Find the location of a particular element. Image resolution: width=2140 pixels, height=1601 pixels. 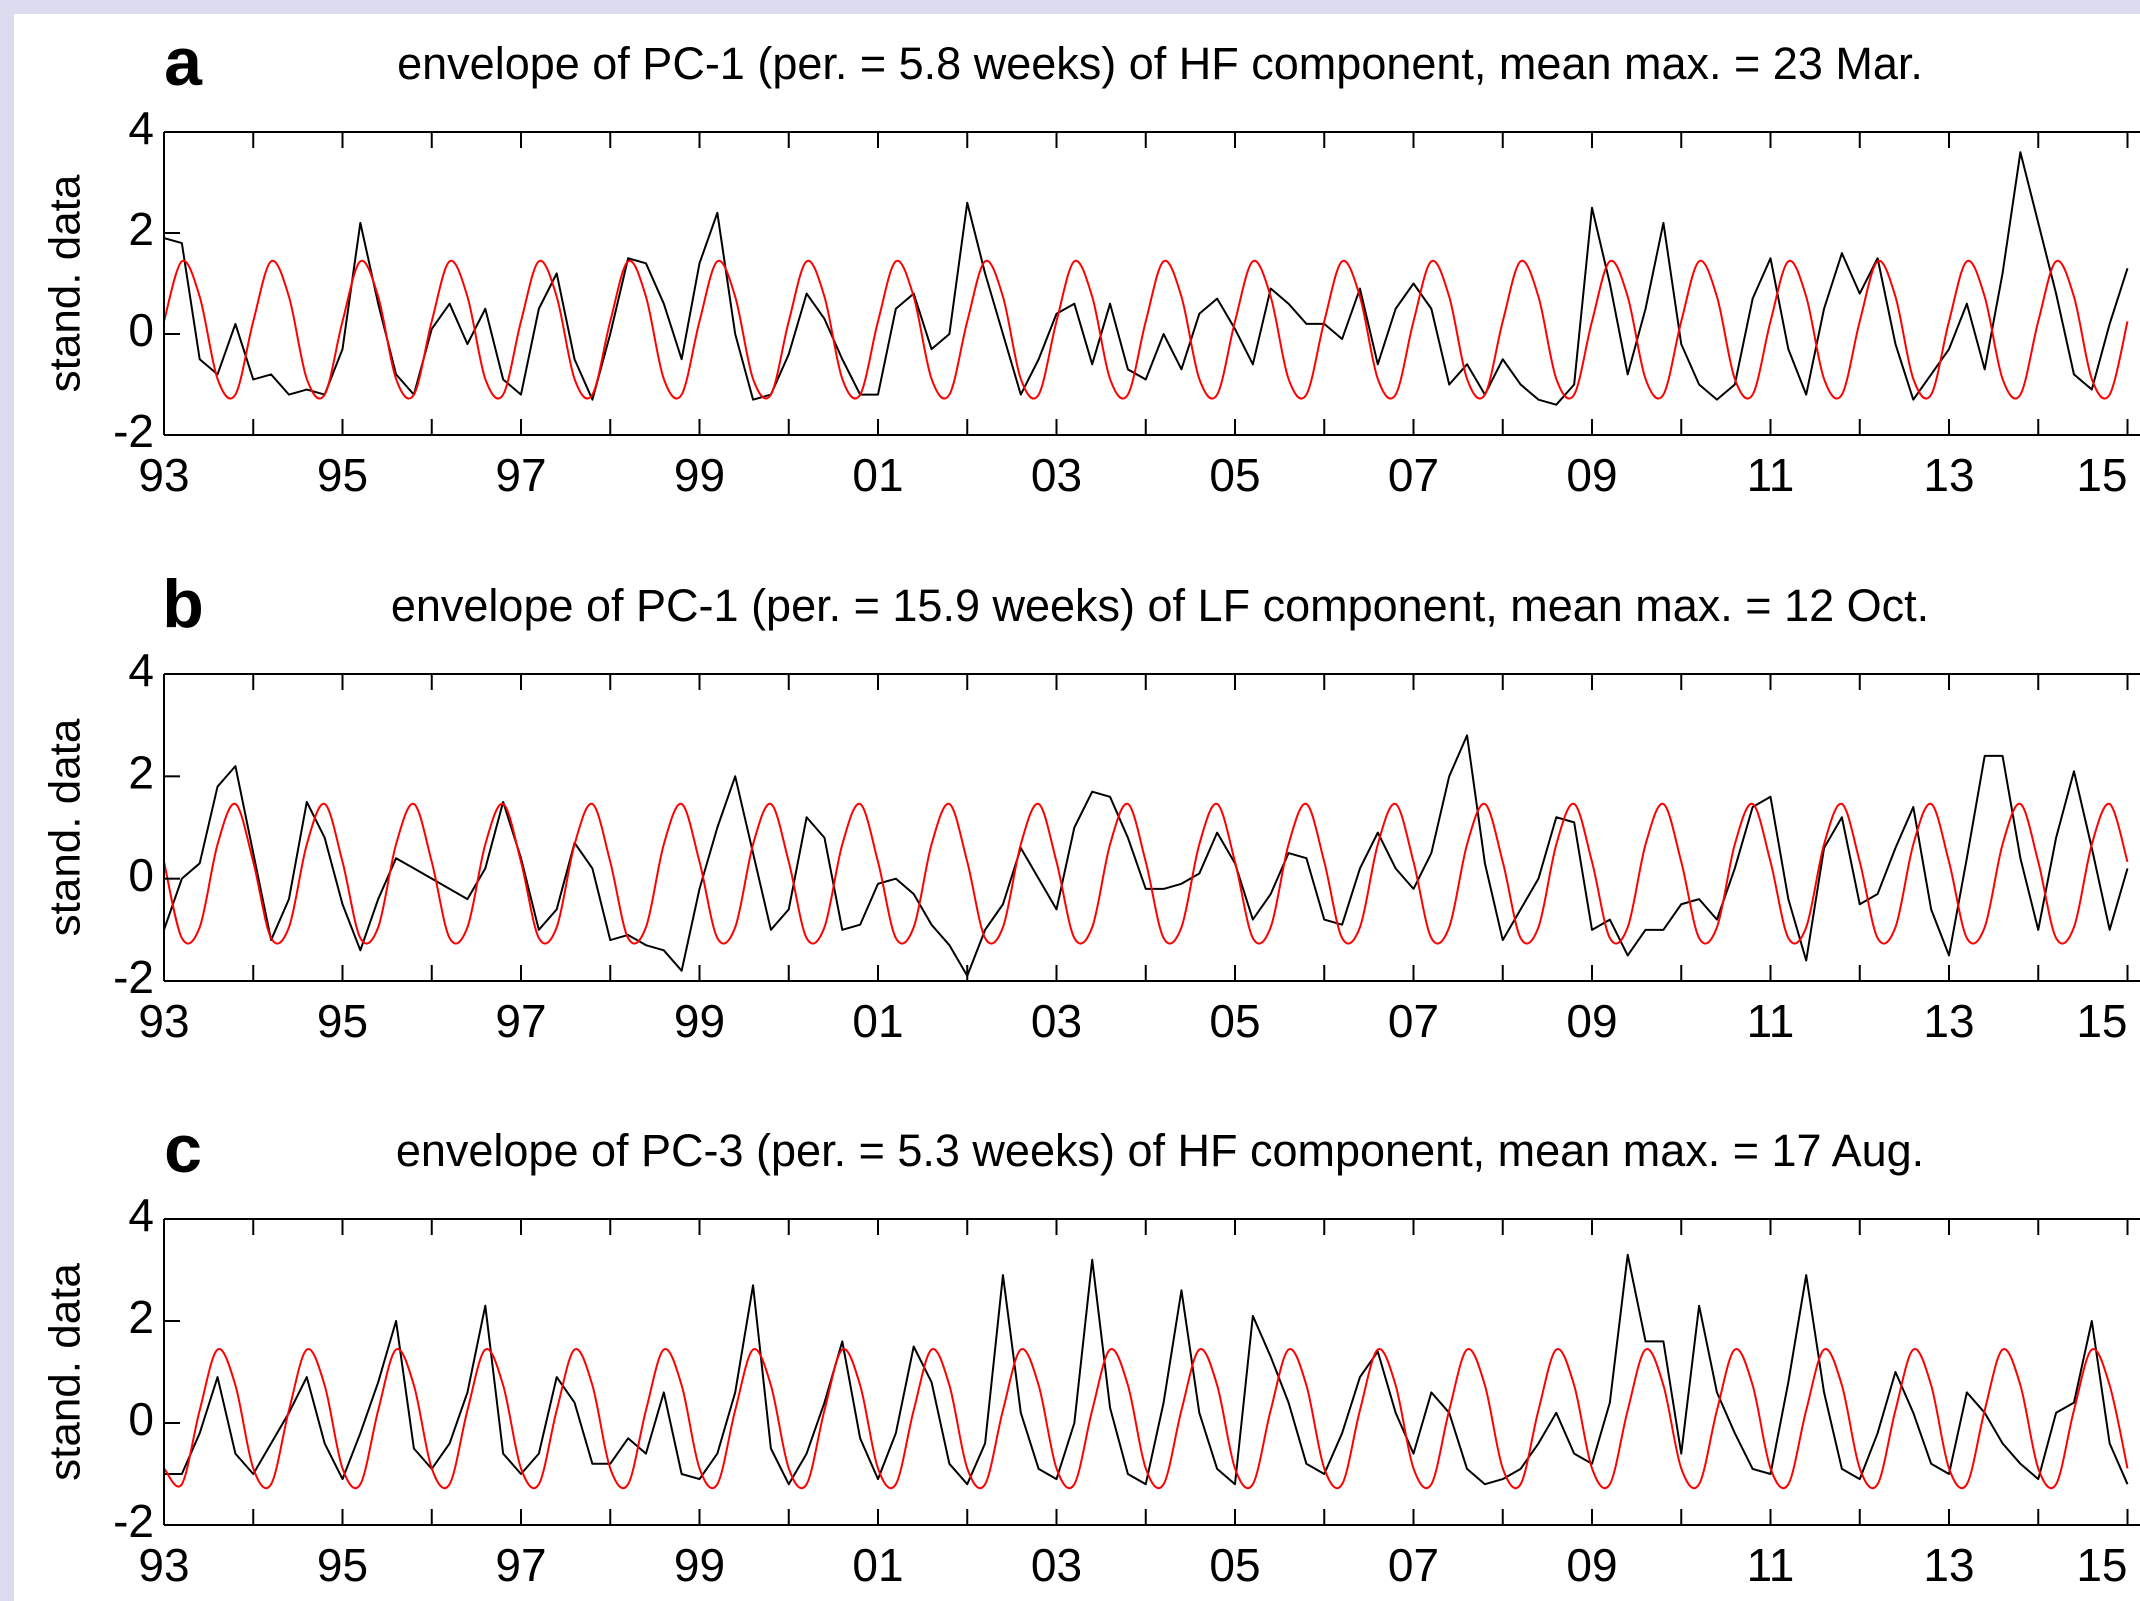

panel-letter: a is located at coordinates (183, 62).